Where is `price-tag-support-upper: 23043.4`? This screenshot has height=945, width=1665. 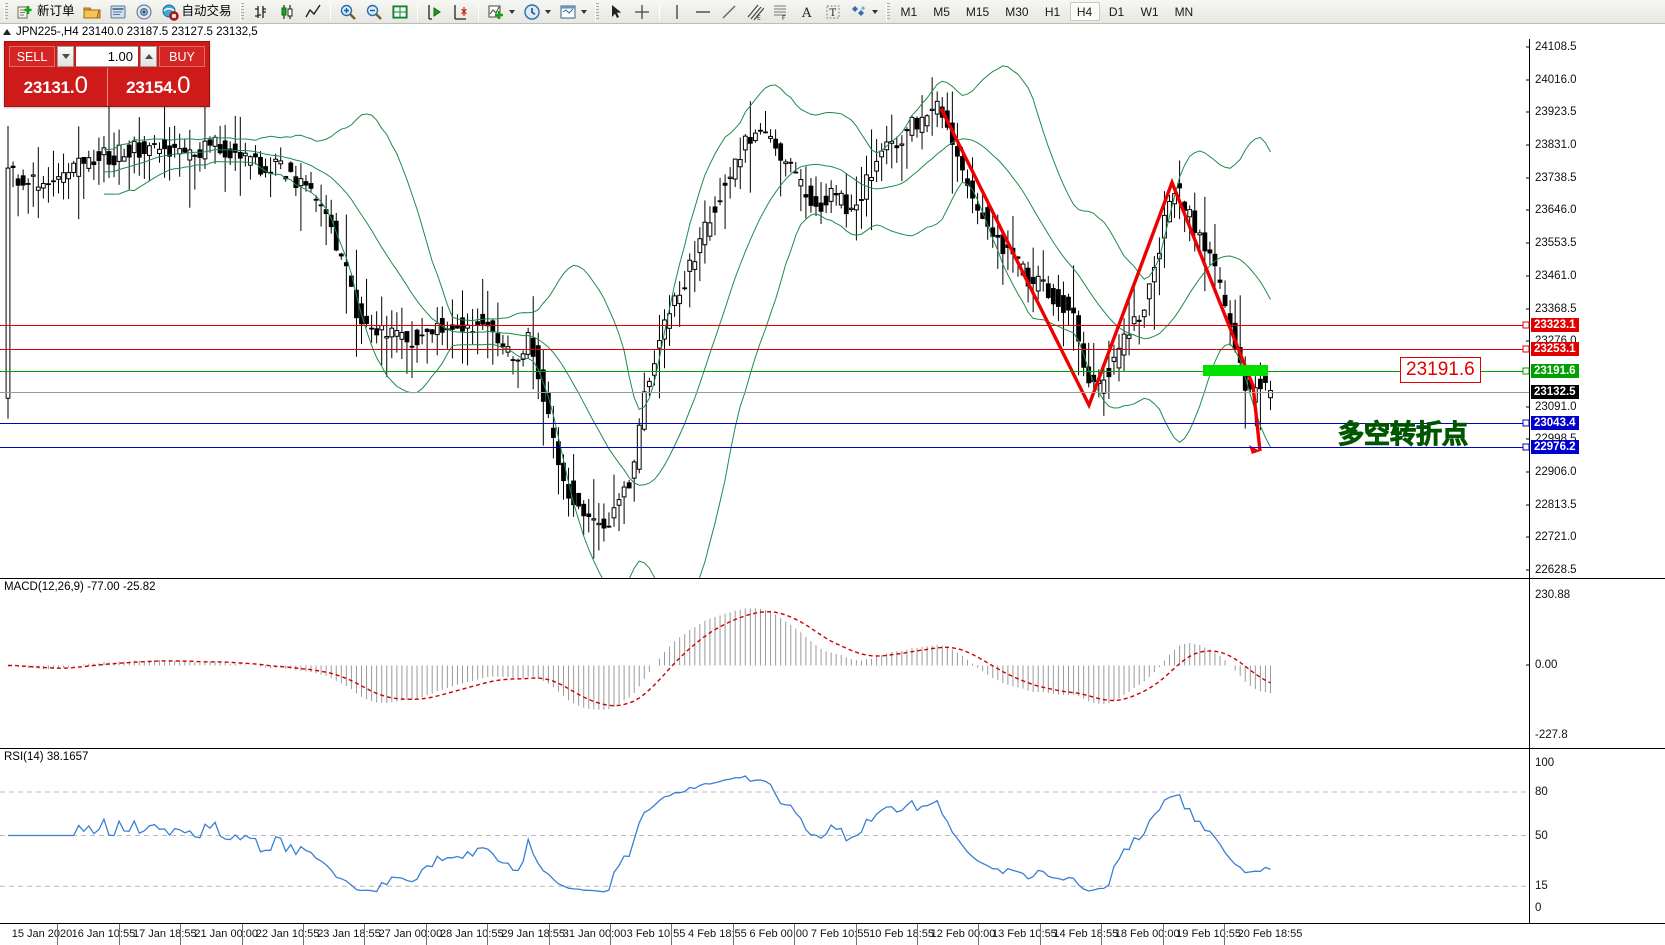 price-tag-support-upper: 23043.4 is located at coordinates (1555, 423).